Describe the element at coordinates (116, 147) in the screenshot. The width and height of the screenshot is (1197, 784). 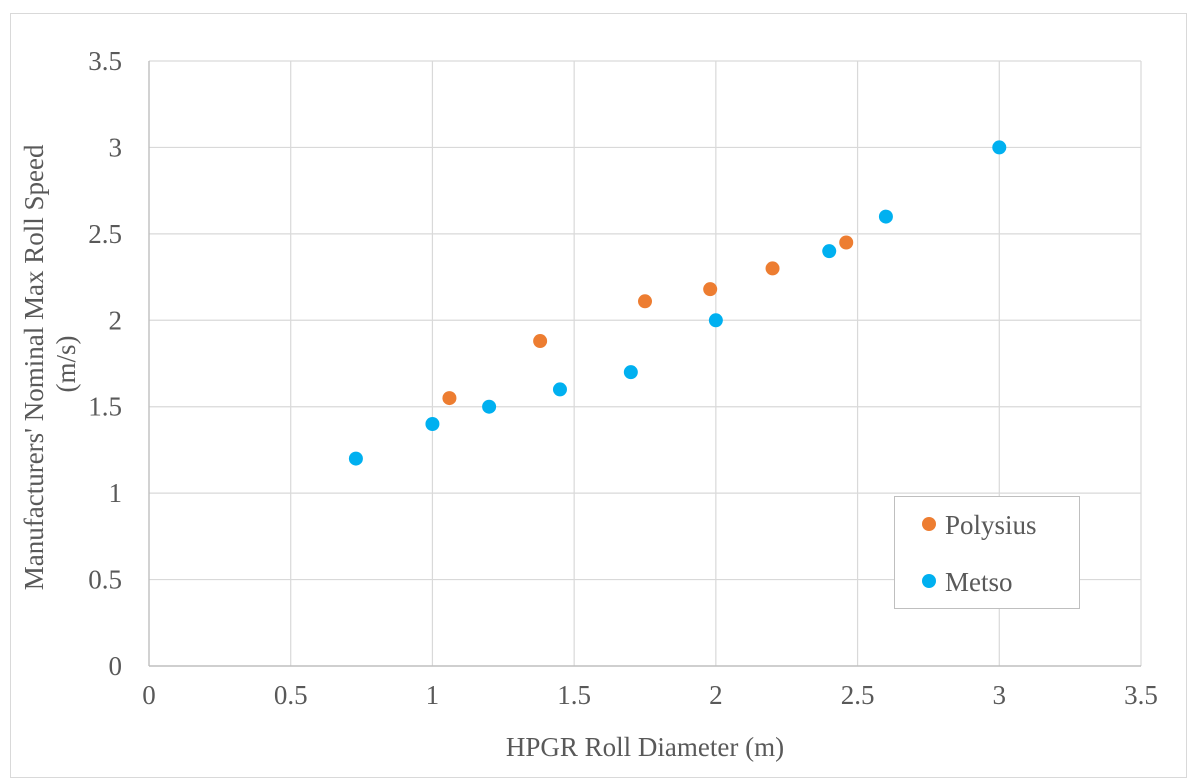
I see `y-tick-label: 3` at that location.